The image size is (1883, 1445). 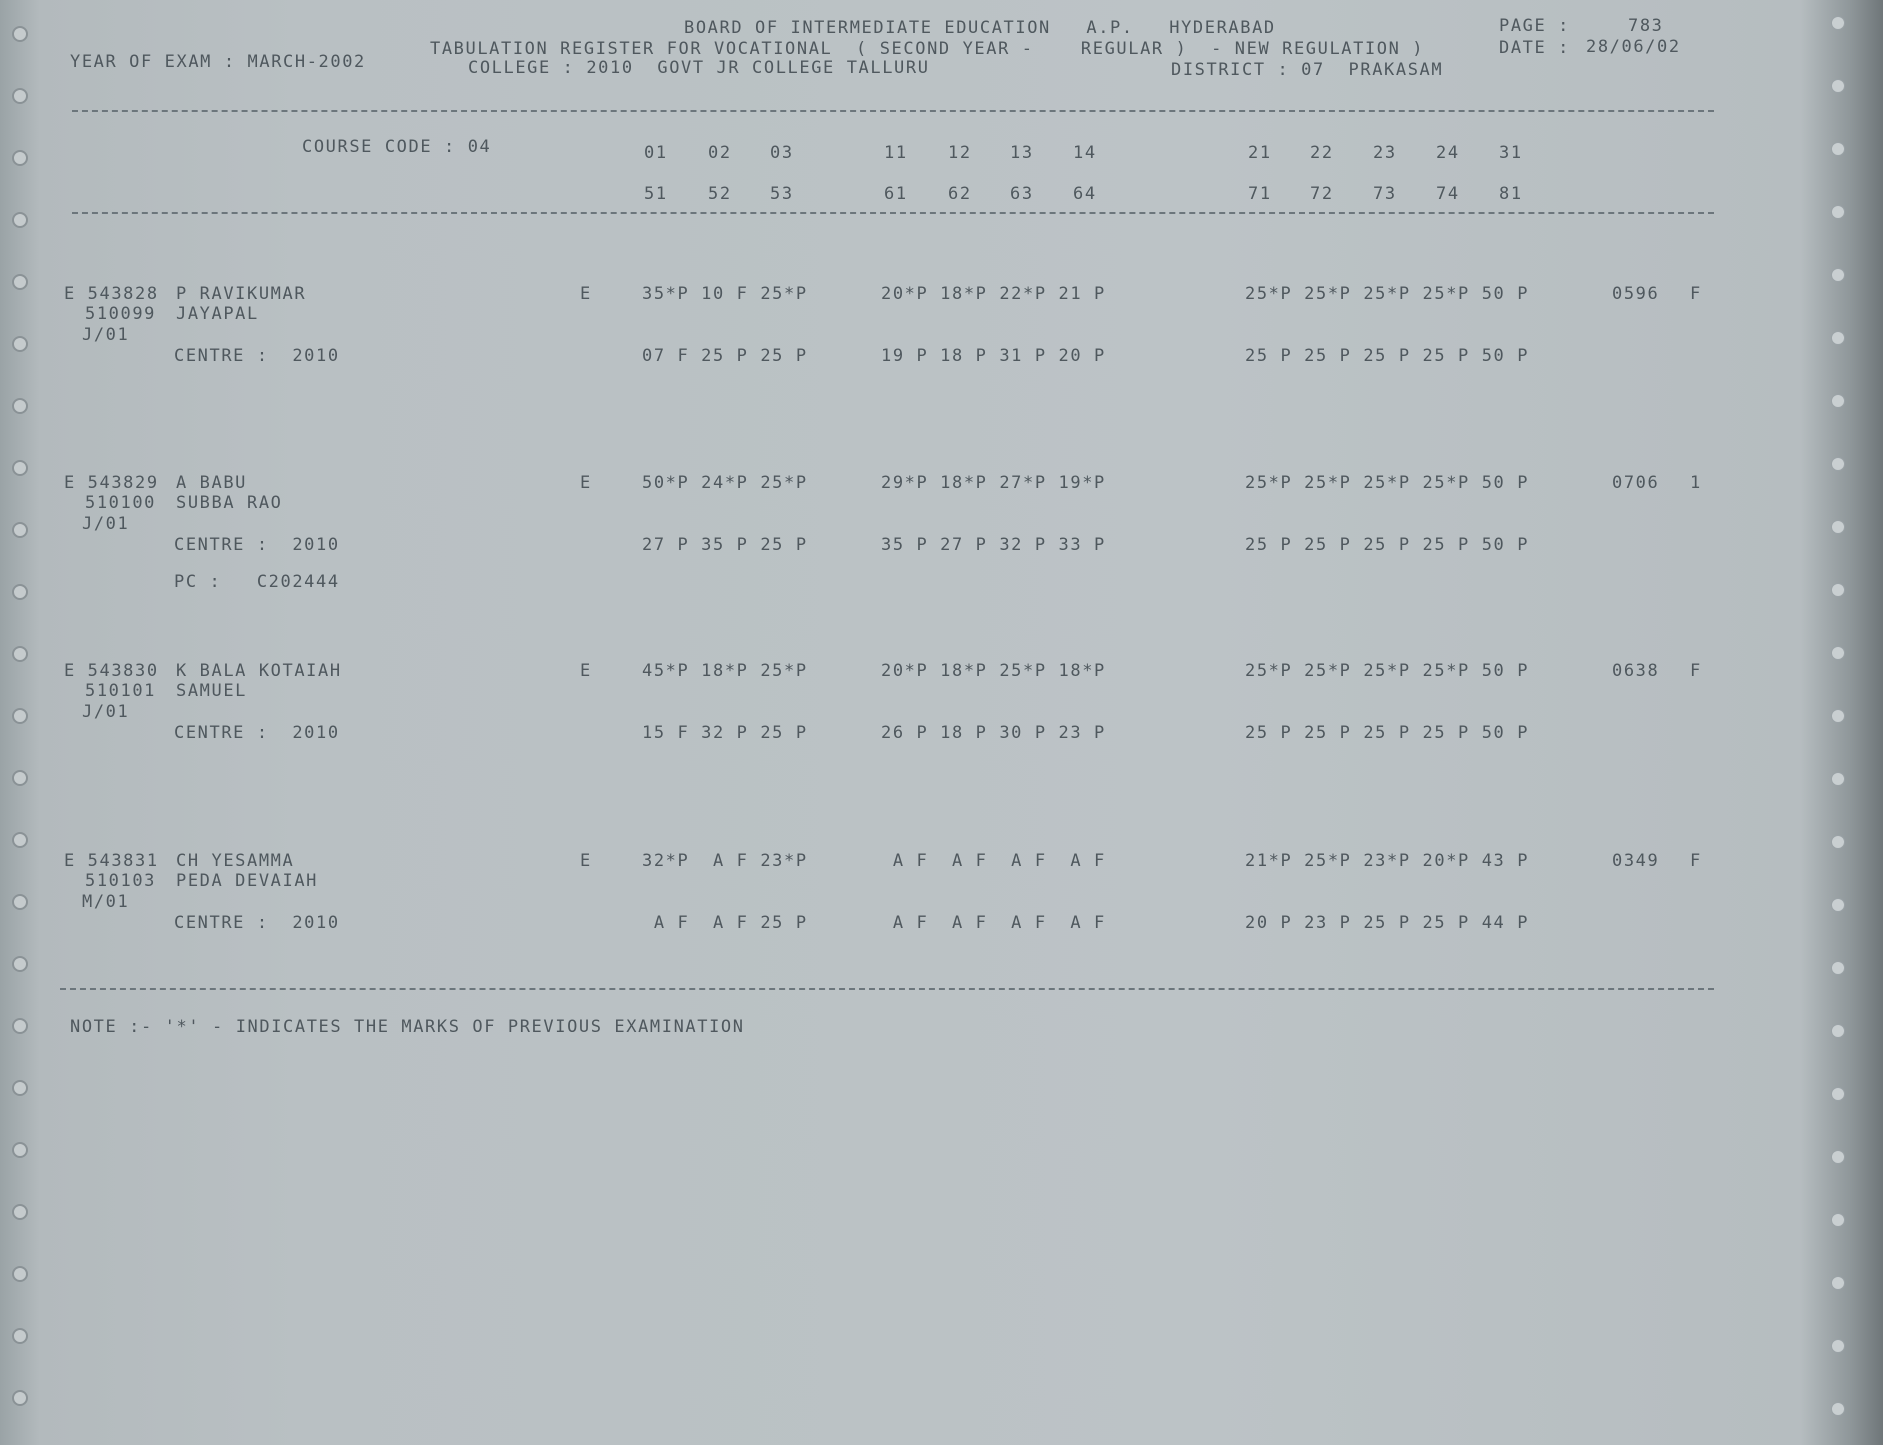 I want to click on subject-code: 62, so click(x=960, y=194).